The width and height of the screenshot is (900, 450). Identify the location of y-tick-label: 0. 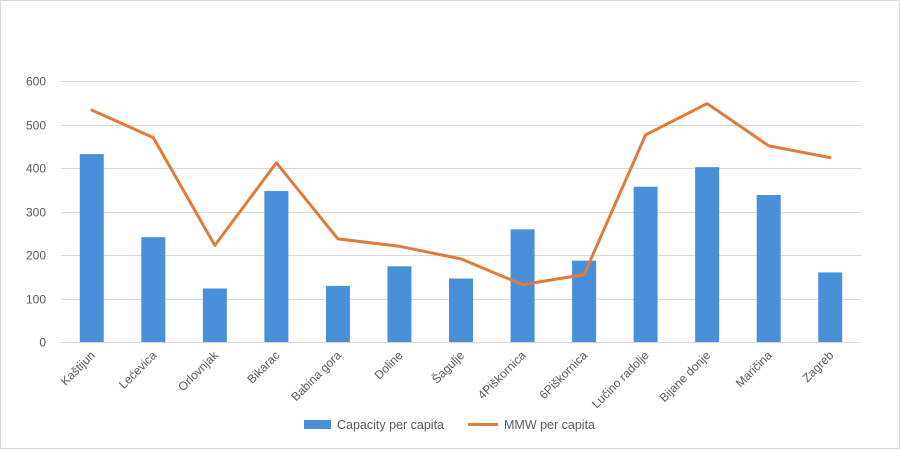
(42, 343).